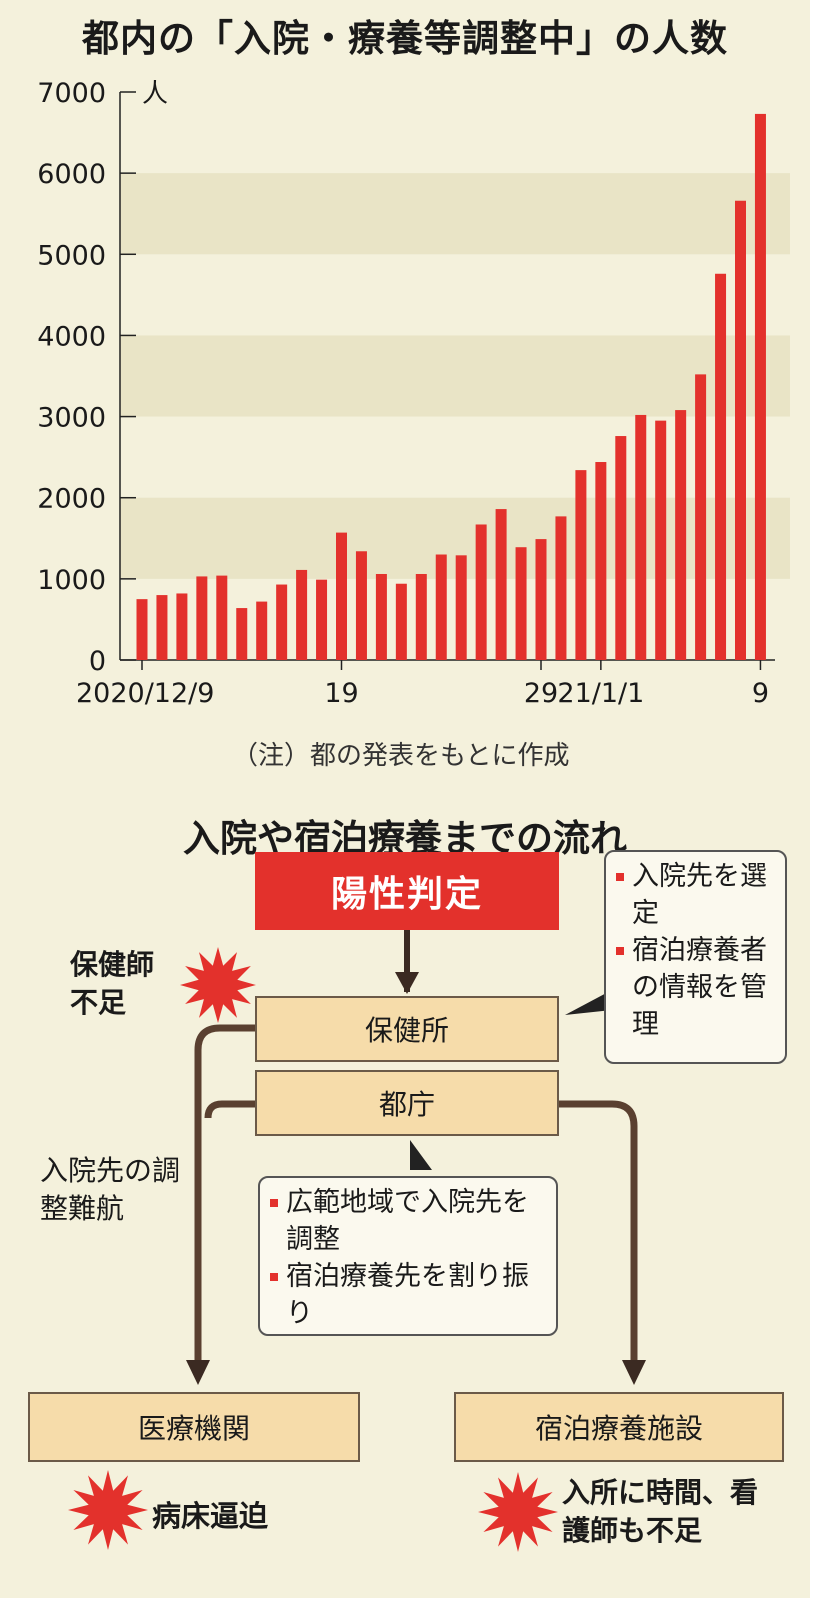 This screenshot has height=1598, width=831. I want to click on y-unit-label: 人, so click(155, 94).